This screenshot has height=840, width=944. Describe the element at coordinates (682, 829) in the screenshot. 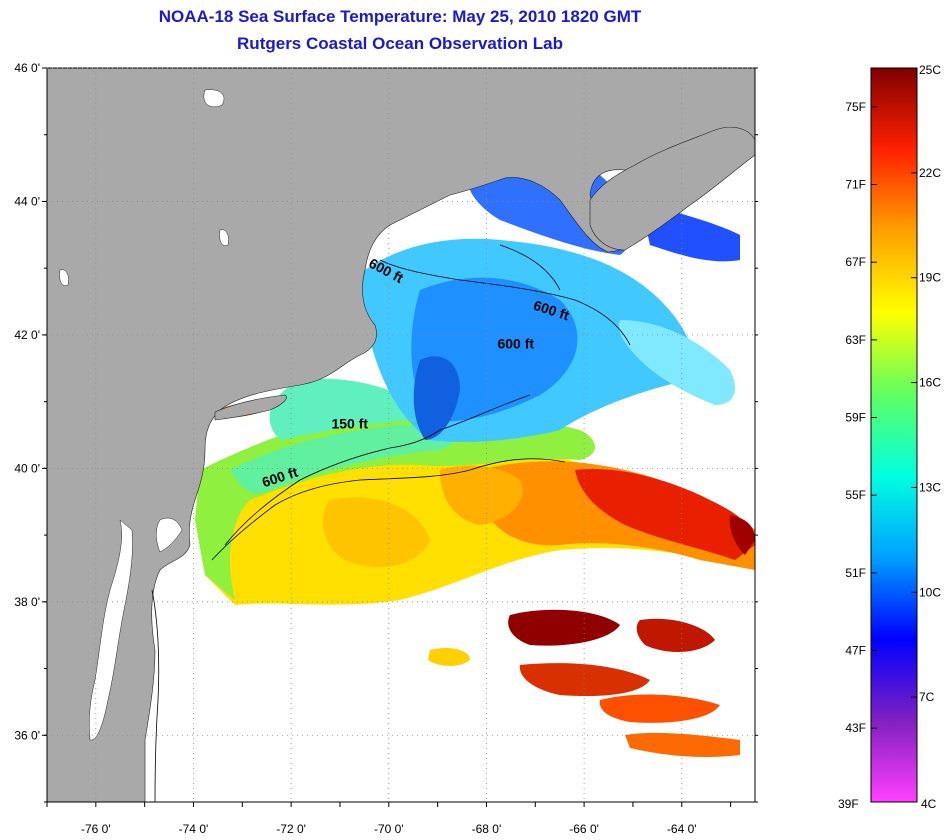

I see `lon-label: -64 0'` at that location.